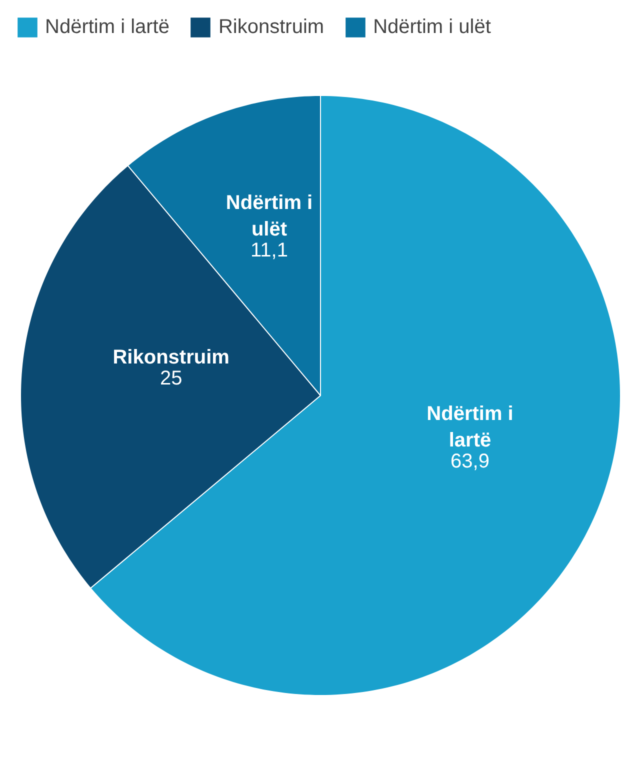 The height and width of the screenshot is (782, 640). I want to click on data-label: 25, so click(171, 378).